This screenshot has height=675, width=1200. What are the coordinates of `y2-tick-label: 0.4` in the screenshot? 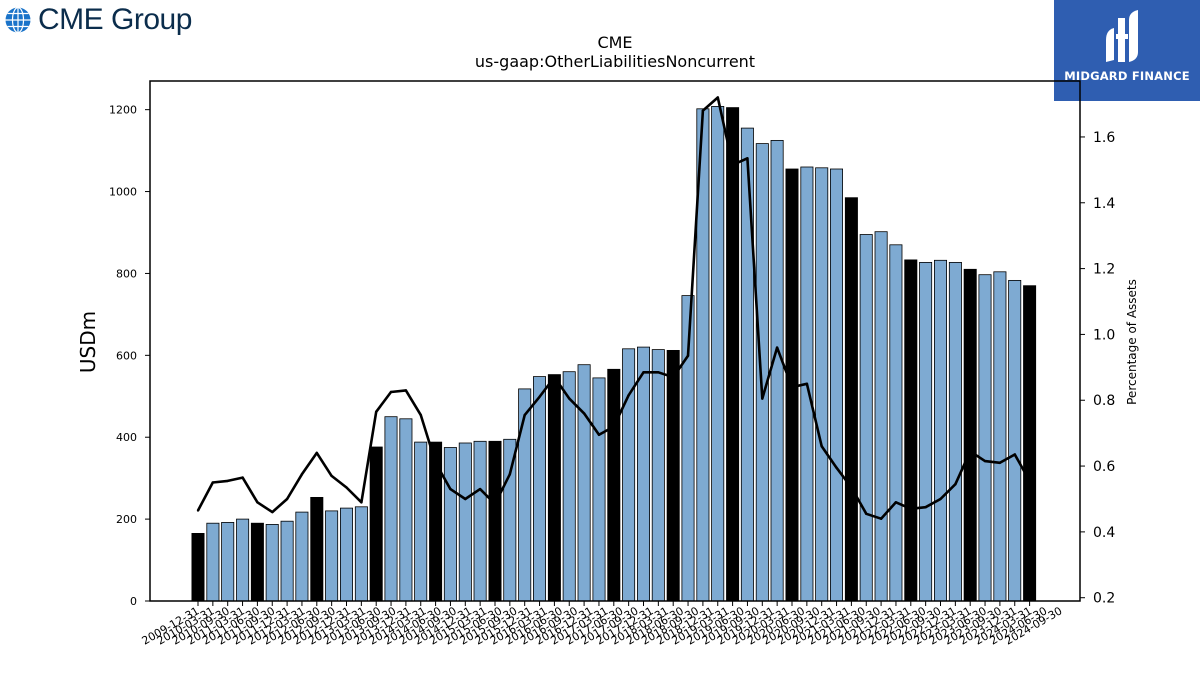 It's located at (1104, 533).